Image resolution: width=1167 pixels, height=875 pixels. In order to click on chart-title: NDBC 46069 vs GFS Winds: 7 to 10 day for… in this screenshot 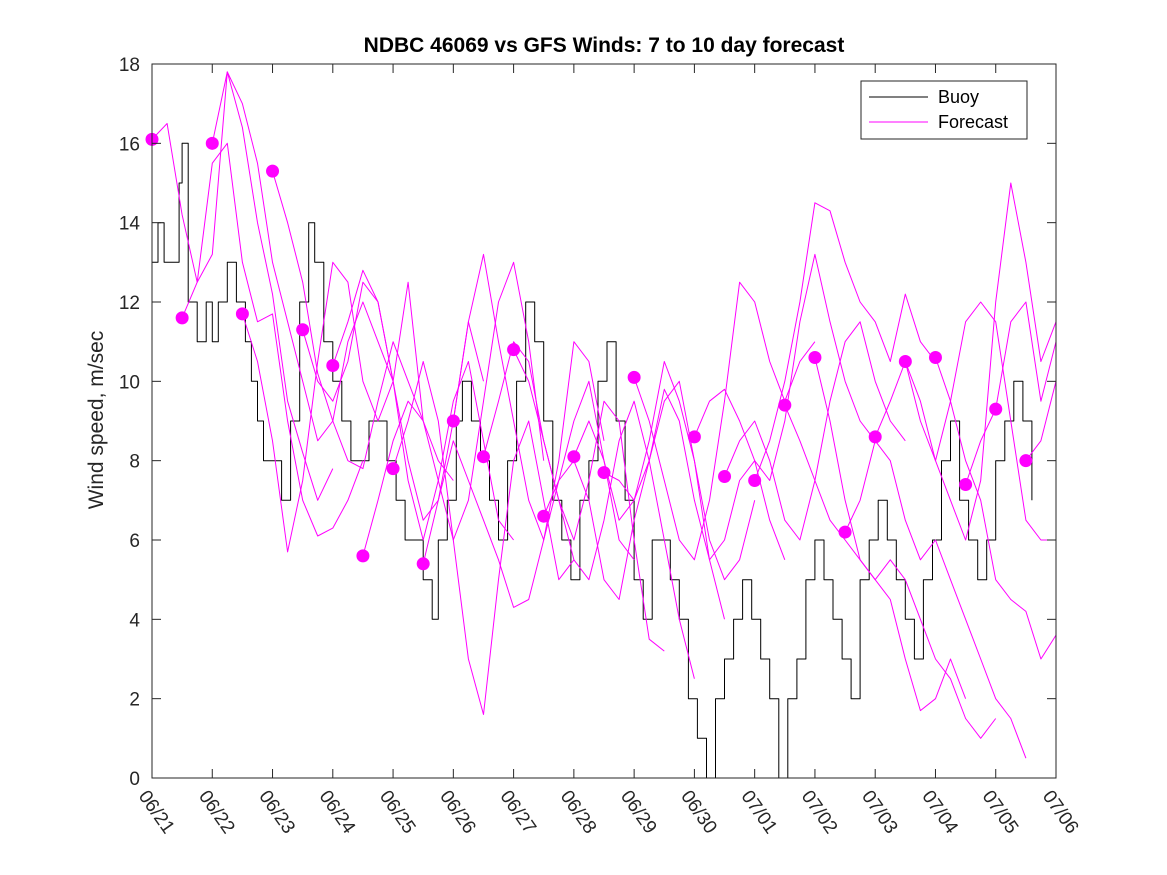, I will do `click(604, 45)`.